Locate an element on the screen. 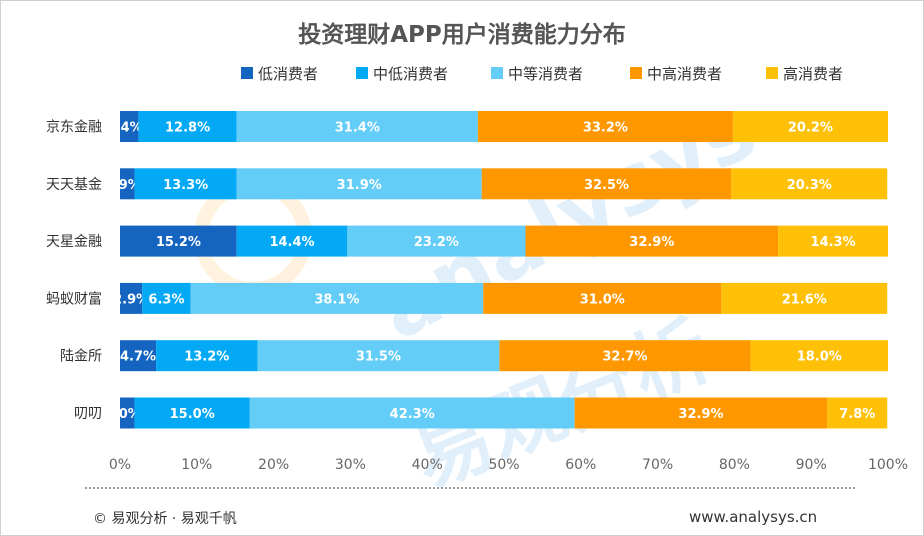  footer-website: www.analysys.cn is located at coordinates (753, 517).